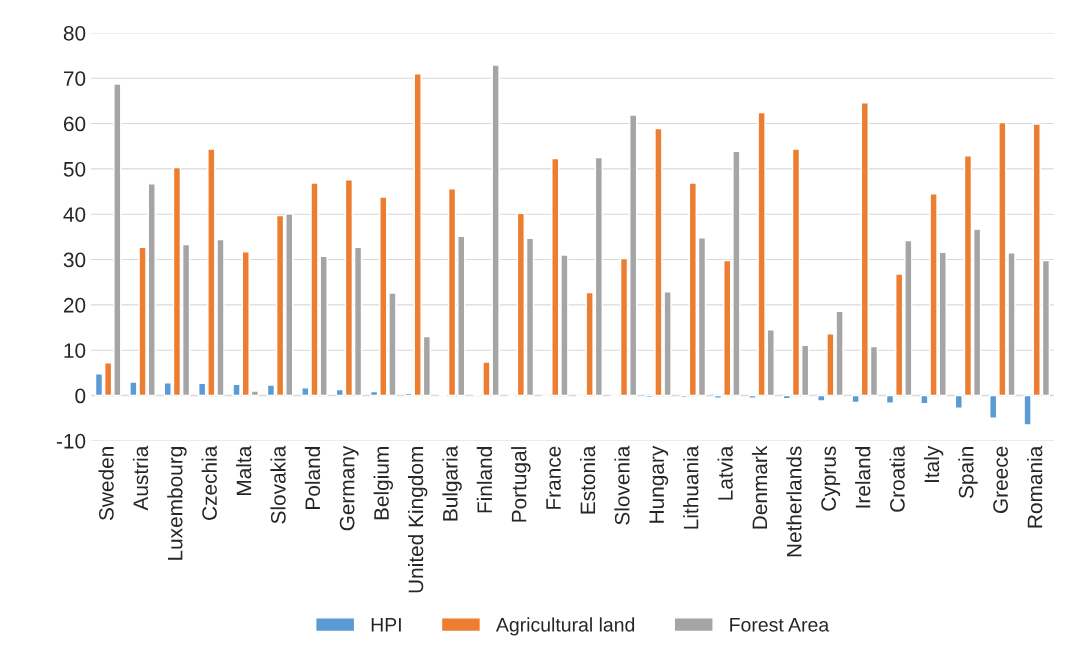 This screenshot has height=658, width=1070. I want to click on legend-label: Agricultural land, so click(565, 626).